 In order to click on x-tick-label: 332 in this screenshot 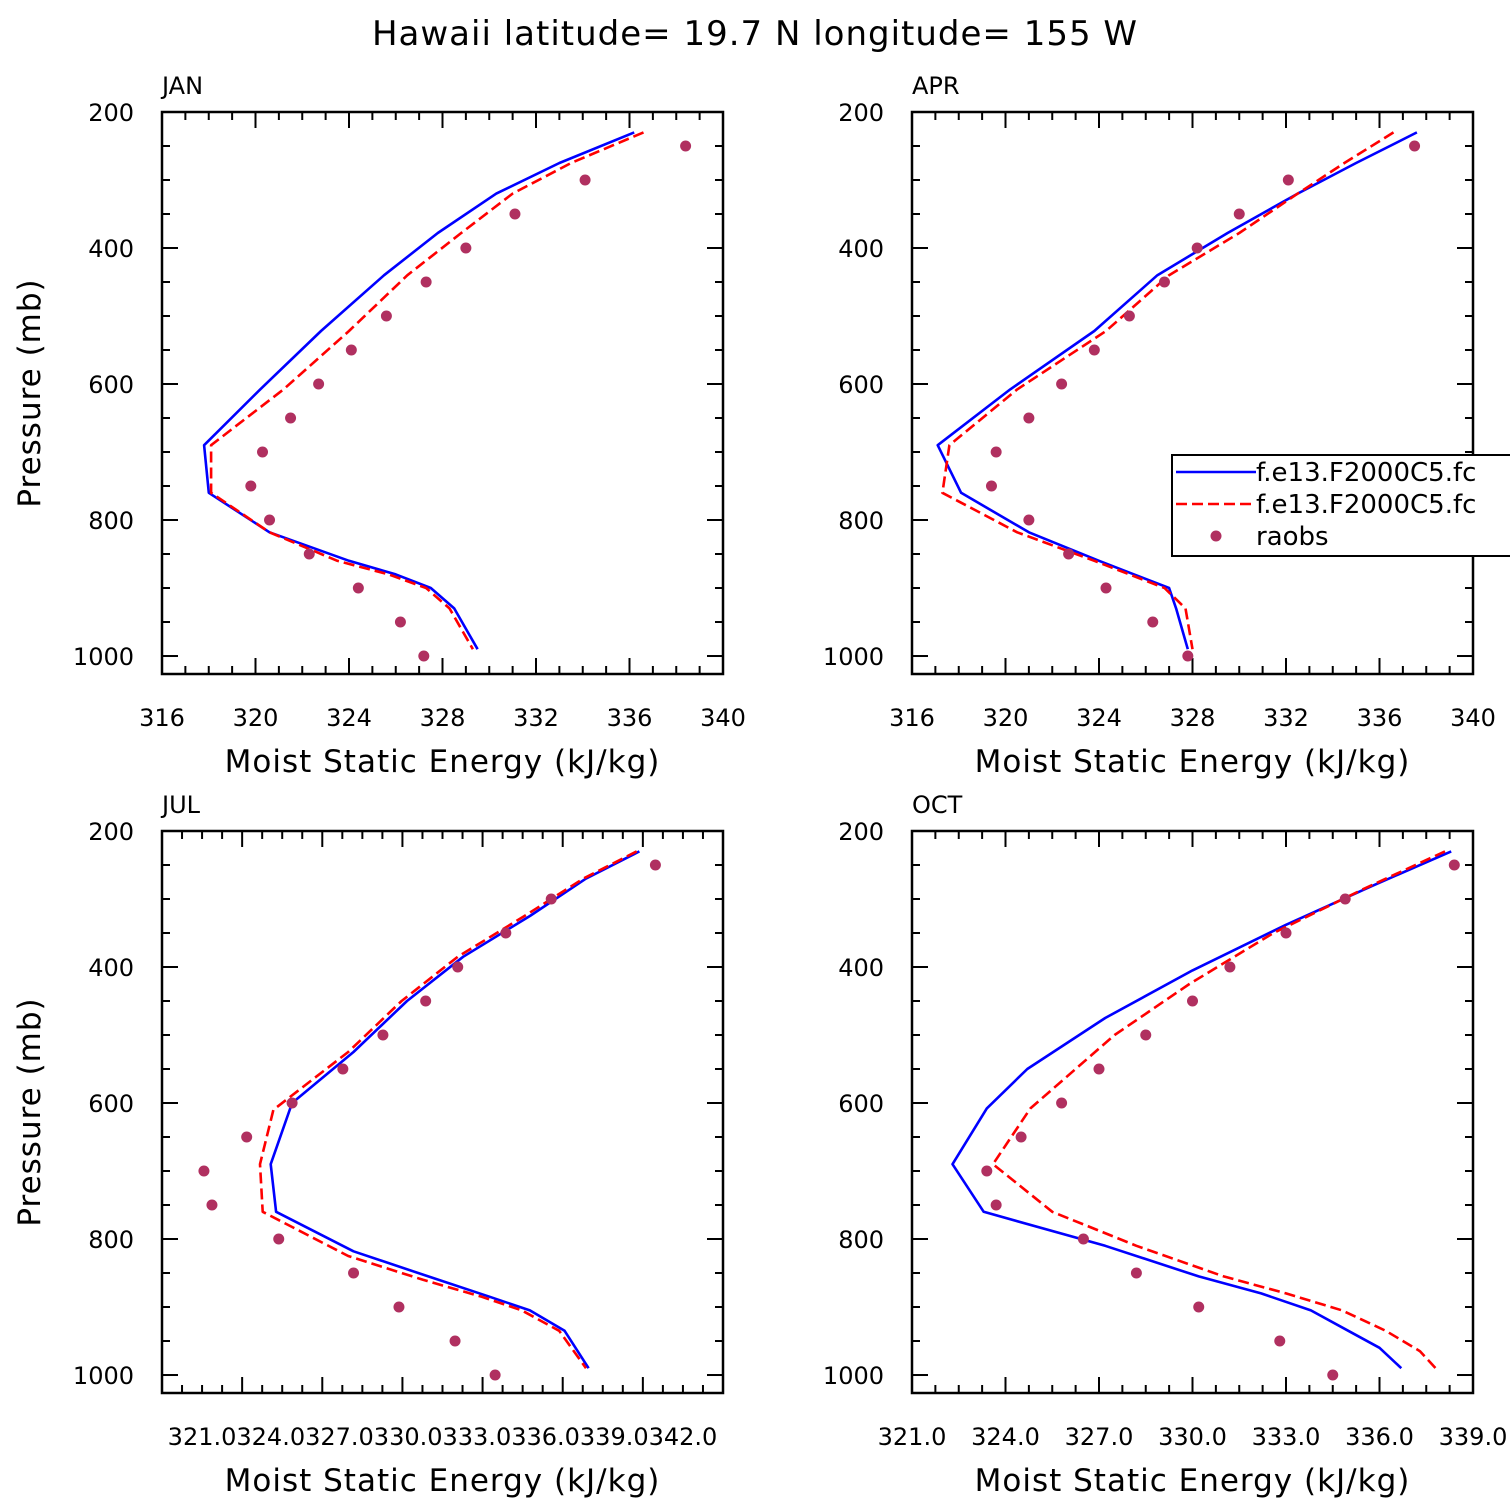, I will do `click(1286, 718)`.